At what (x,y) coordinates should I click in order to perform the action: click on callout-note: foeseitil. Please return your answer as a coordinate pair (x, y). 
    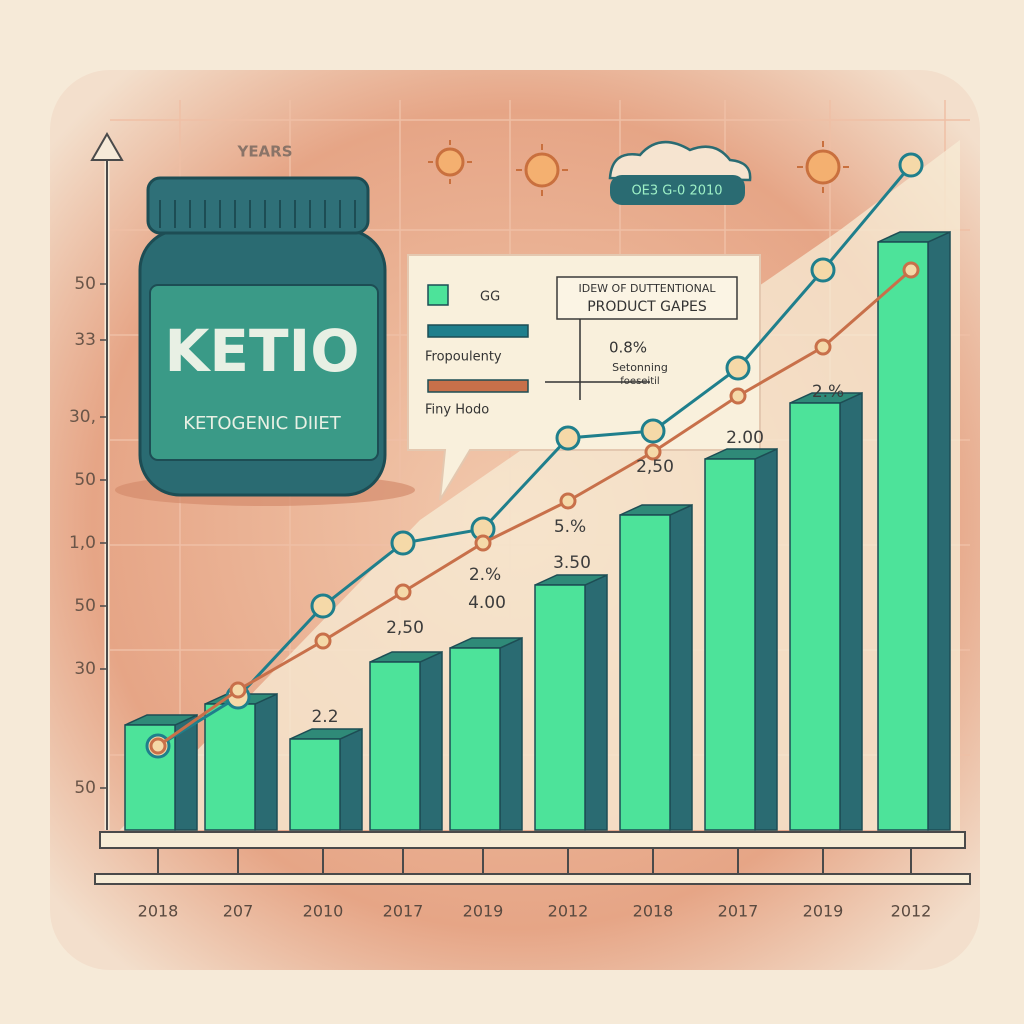
    Looking at the image, I should click on (639, 381).